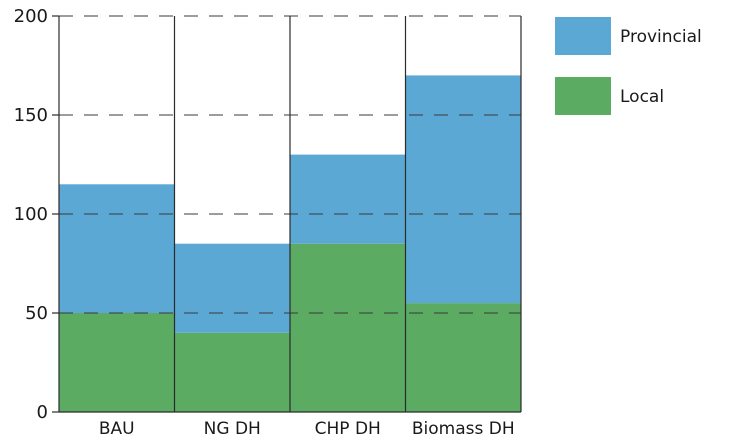  I want to click on bar-provincial-bau, so click(117, 248).